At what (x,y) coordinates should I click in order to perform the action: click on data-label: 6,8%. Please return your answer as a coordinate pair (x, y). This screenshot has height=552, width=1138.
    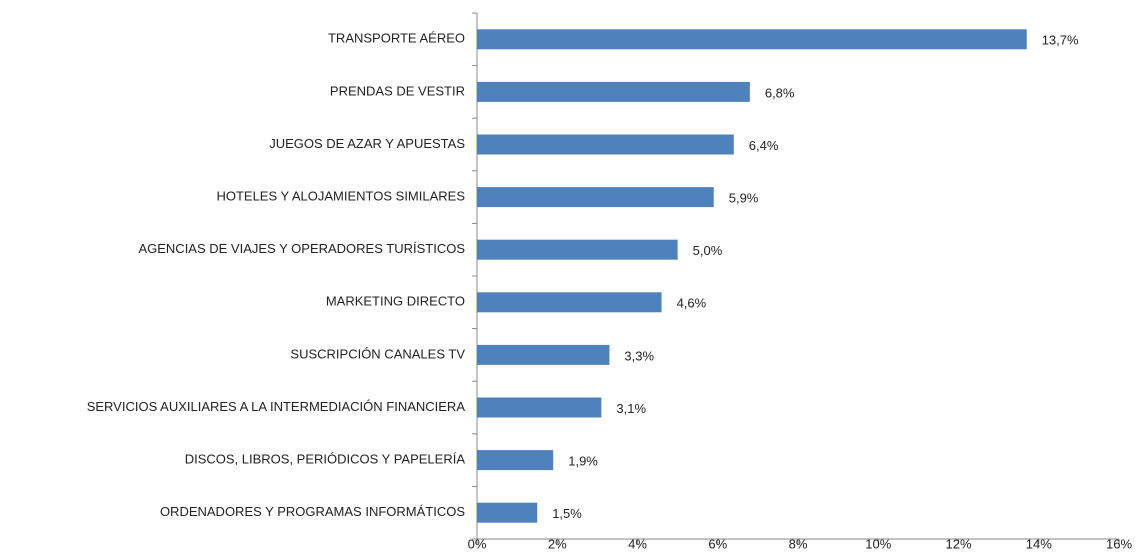
    Looking at the image, I should click on (780, 92).